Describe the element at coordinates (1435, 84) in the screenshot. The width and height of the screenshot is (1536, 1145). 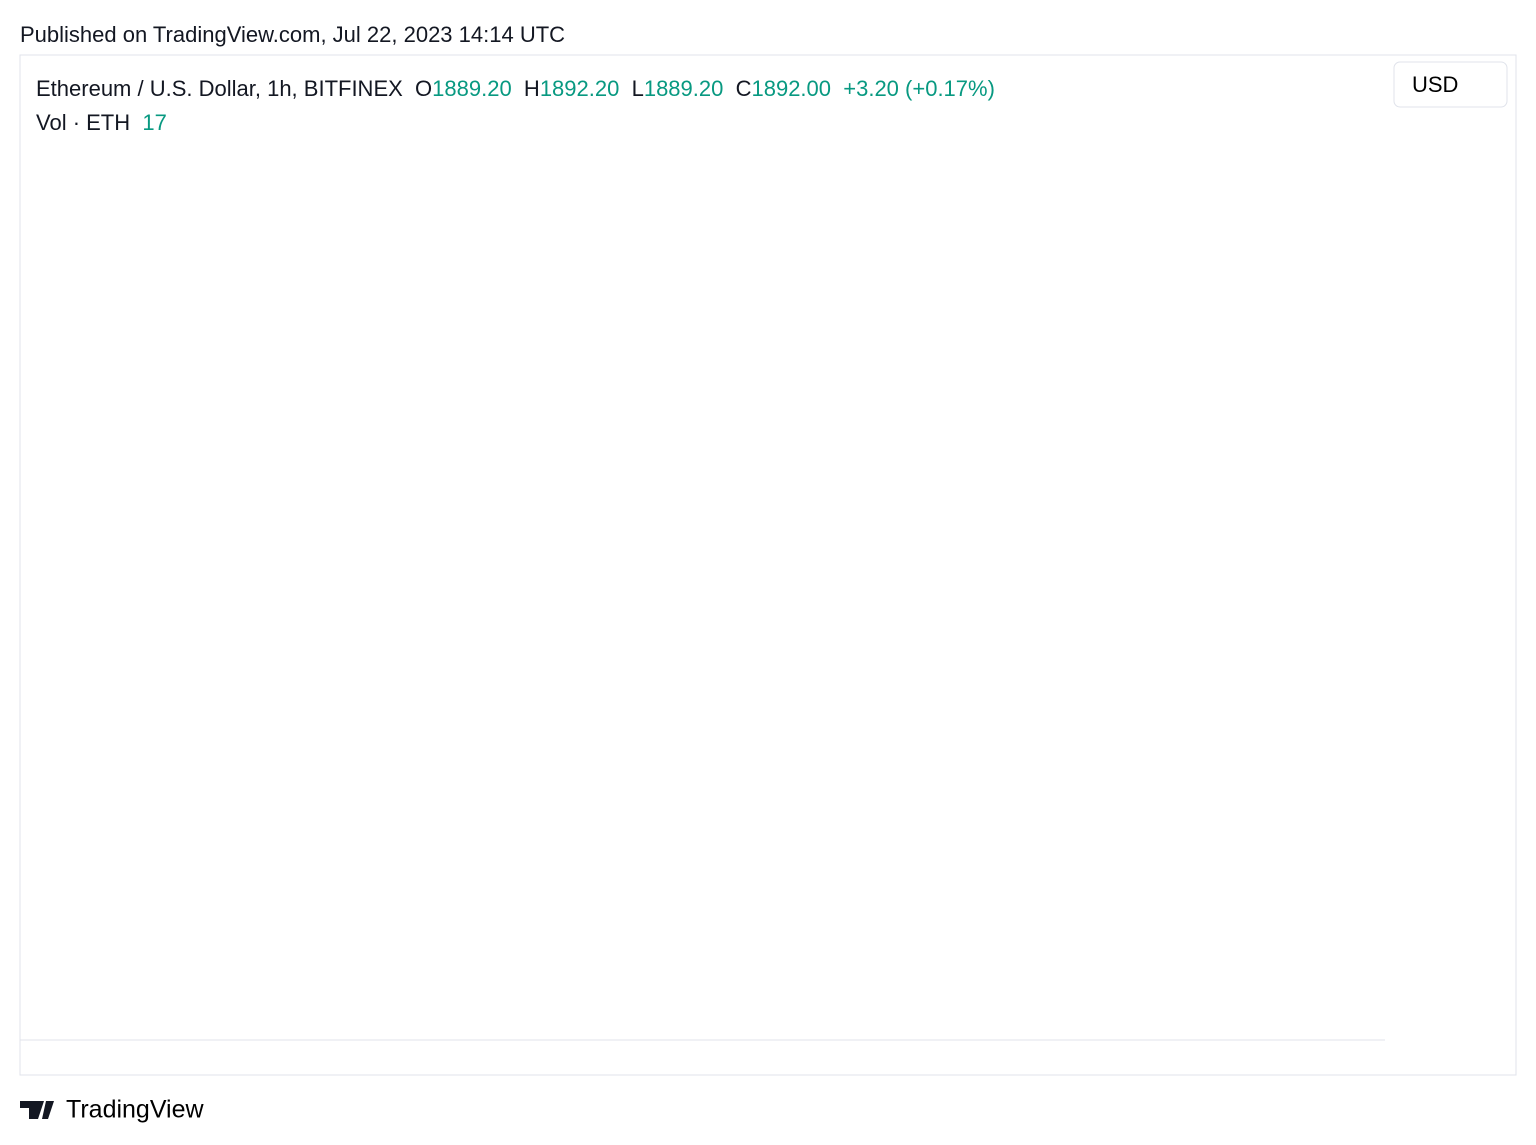
I see `currency: USD` at that location.